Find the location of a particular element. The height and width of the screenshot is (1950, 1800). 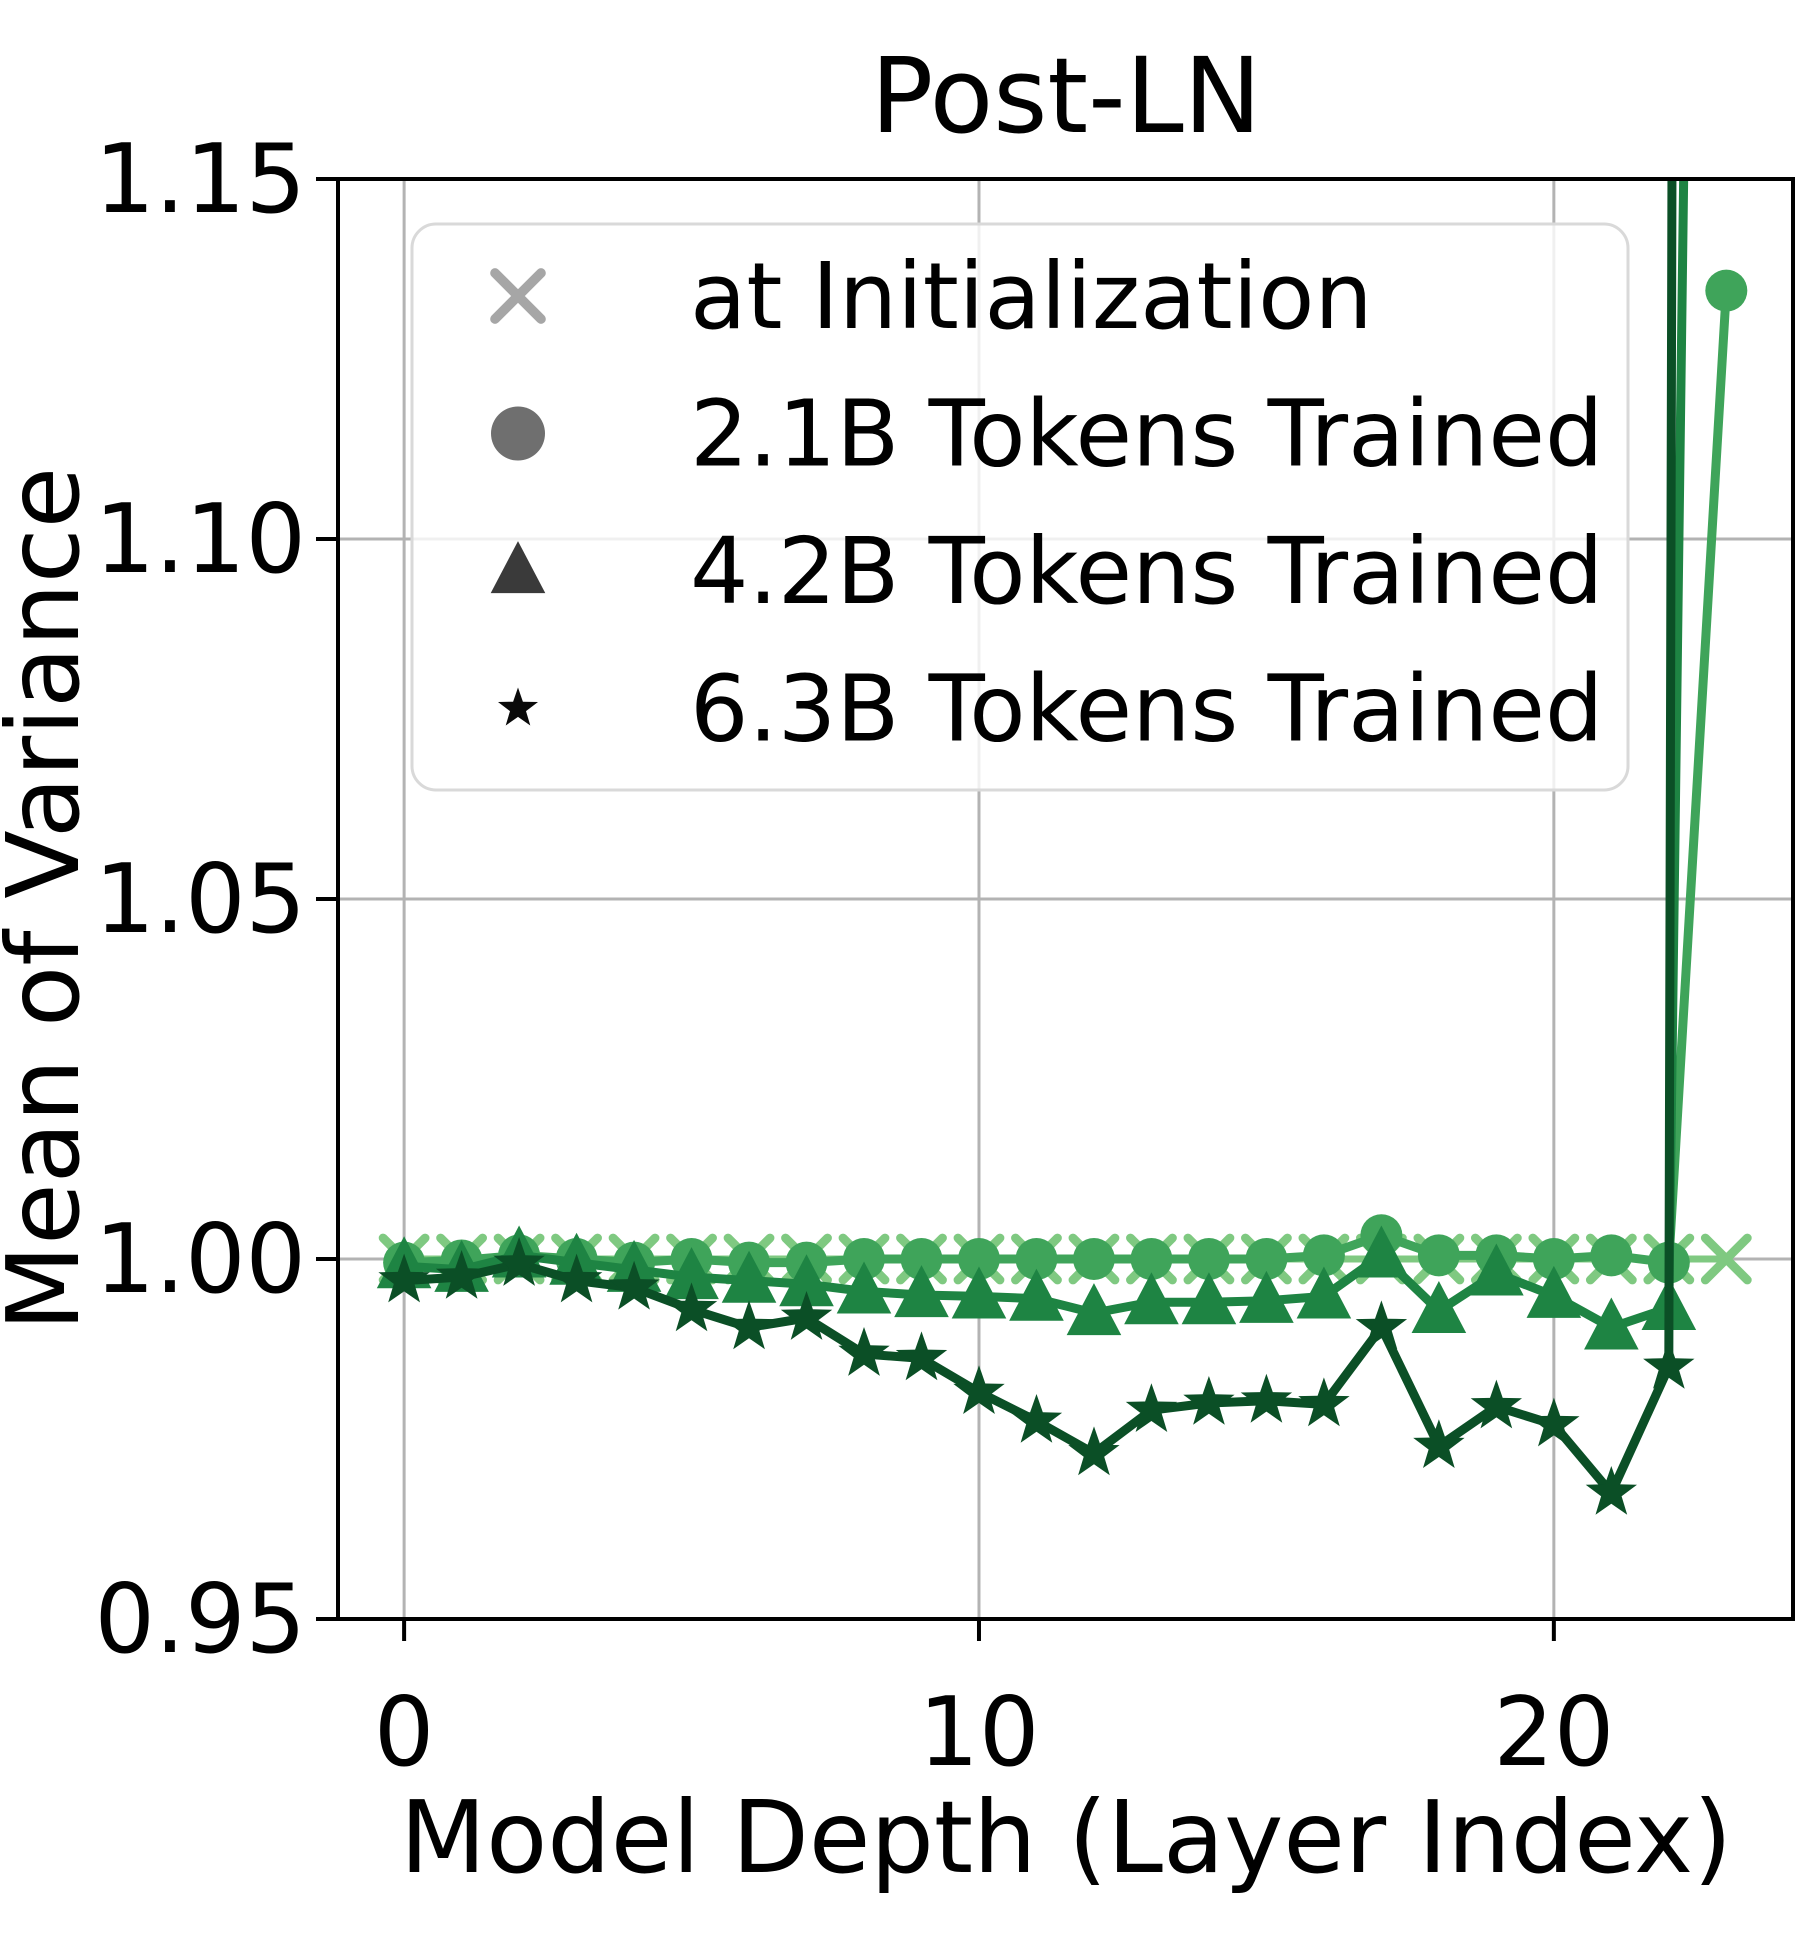

legend-label-at-initialization: at Initialization is located at coordinates (1031, 296).